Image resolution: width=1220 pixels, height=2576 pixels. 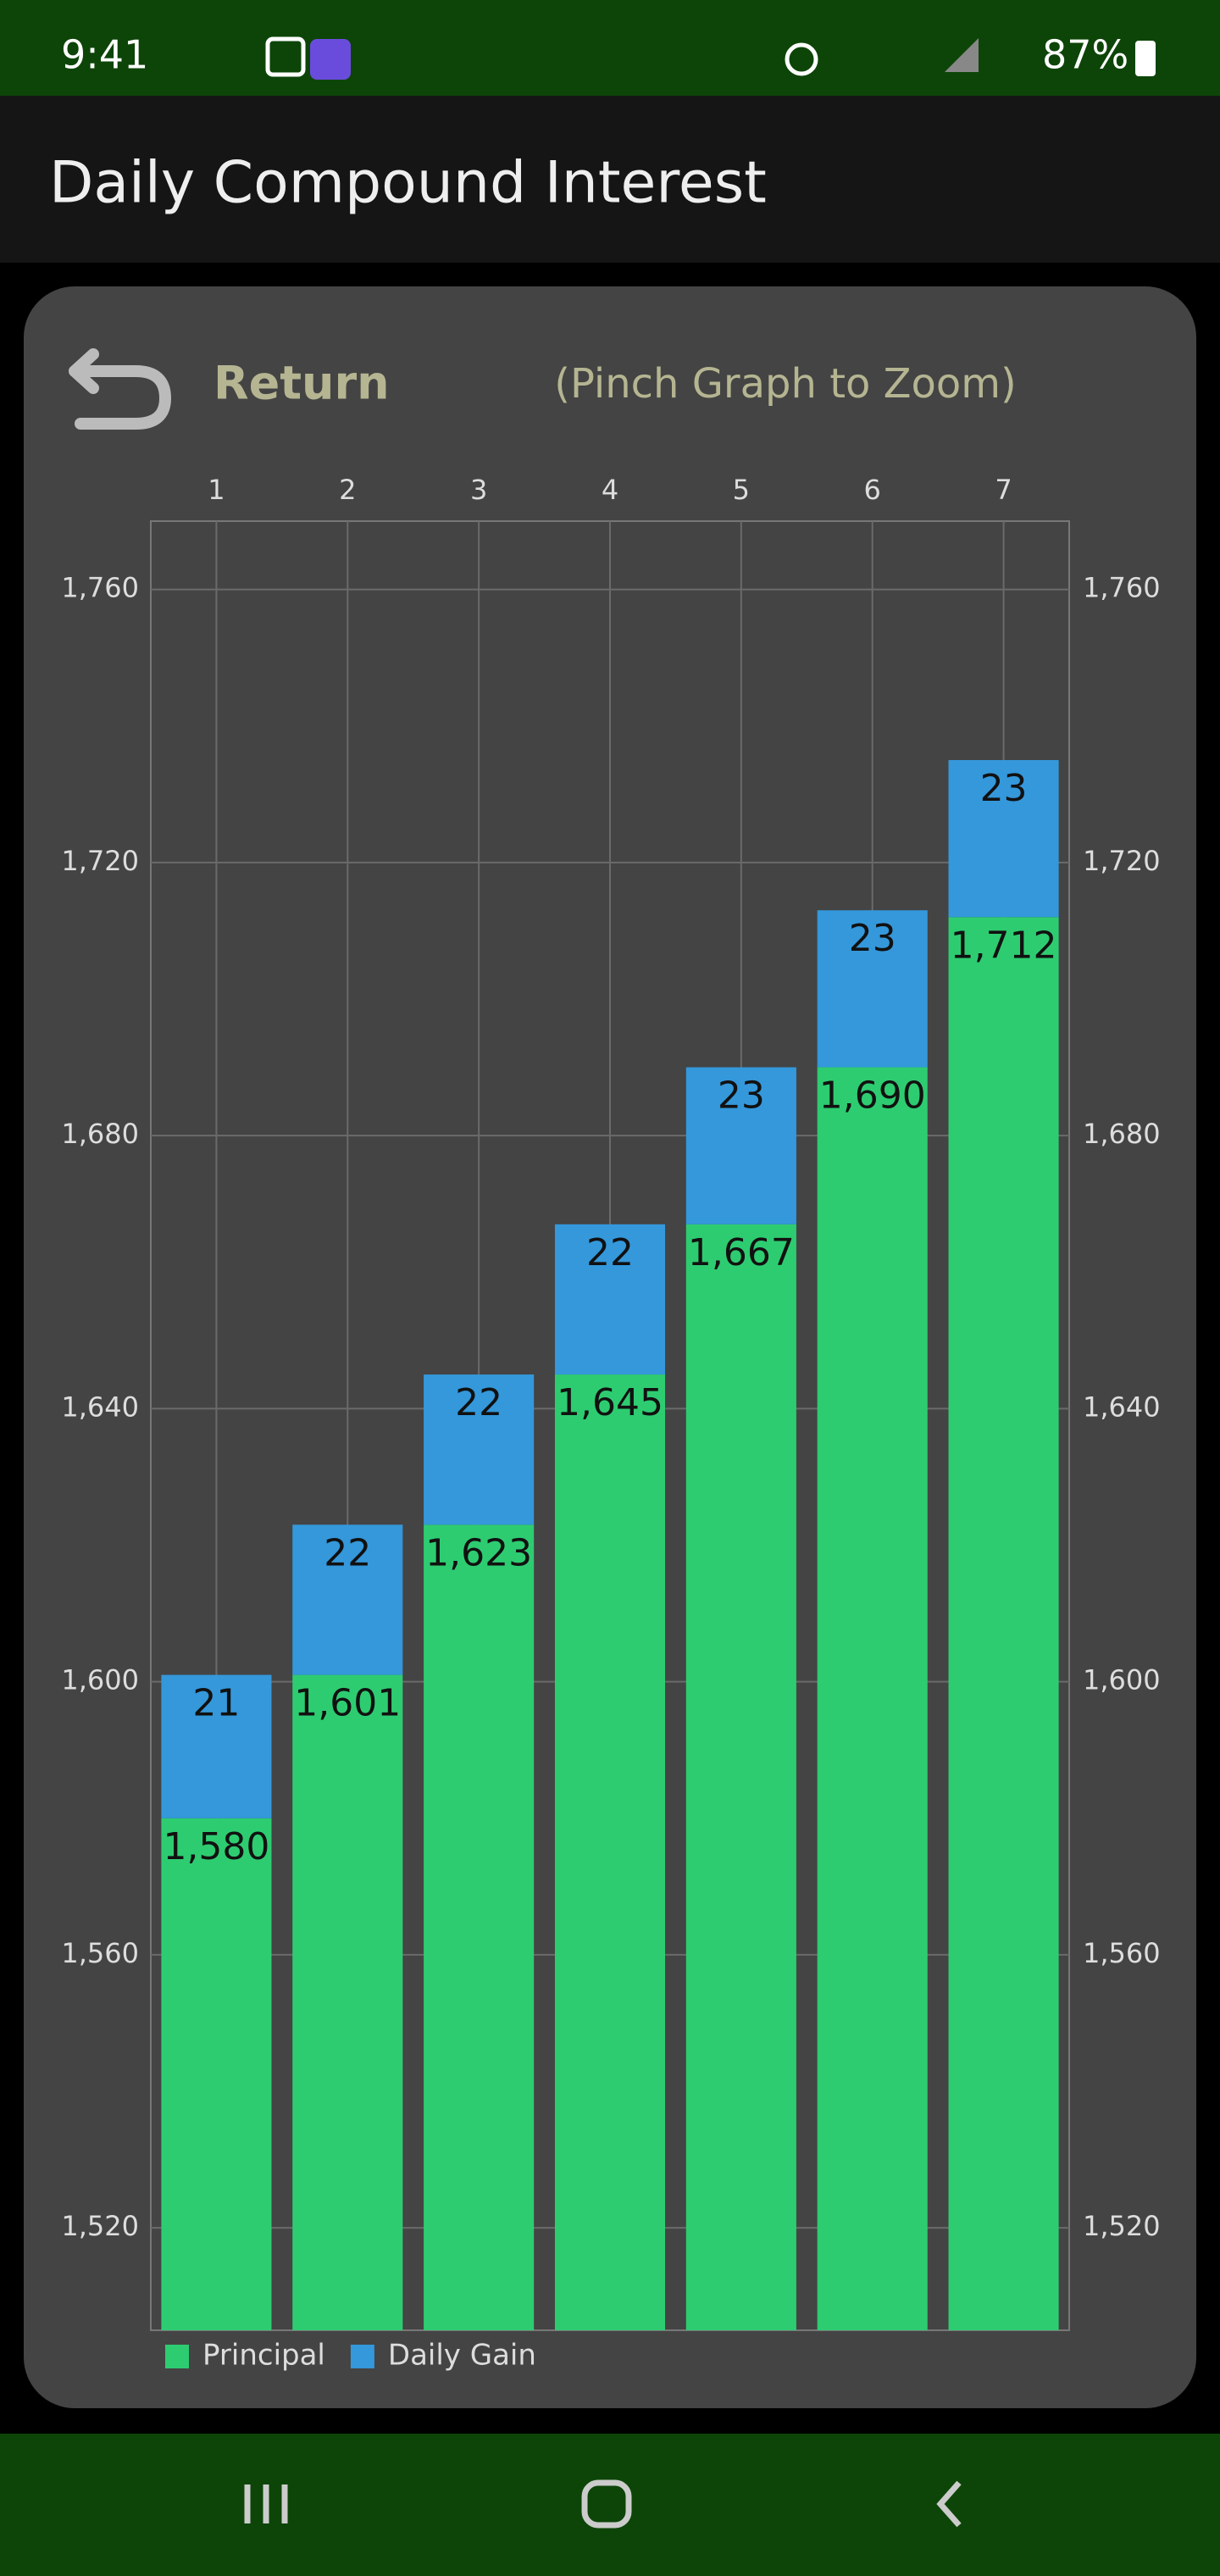 I want to click on signal-icon, so click(x=962, y=55).